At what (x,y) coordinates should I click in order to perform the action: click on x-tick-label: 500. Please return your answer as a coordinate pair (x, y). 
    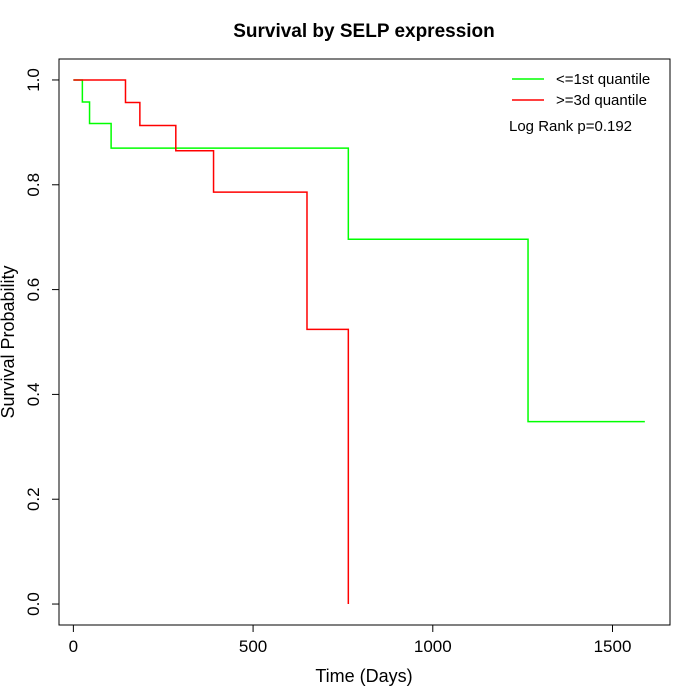
    Looking at the image, I should click on (253, 646).